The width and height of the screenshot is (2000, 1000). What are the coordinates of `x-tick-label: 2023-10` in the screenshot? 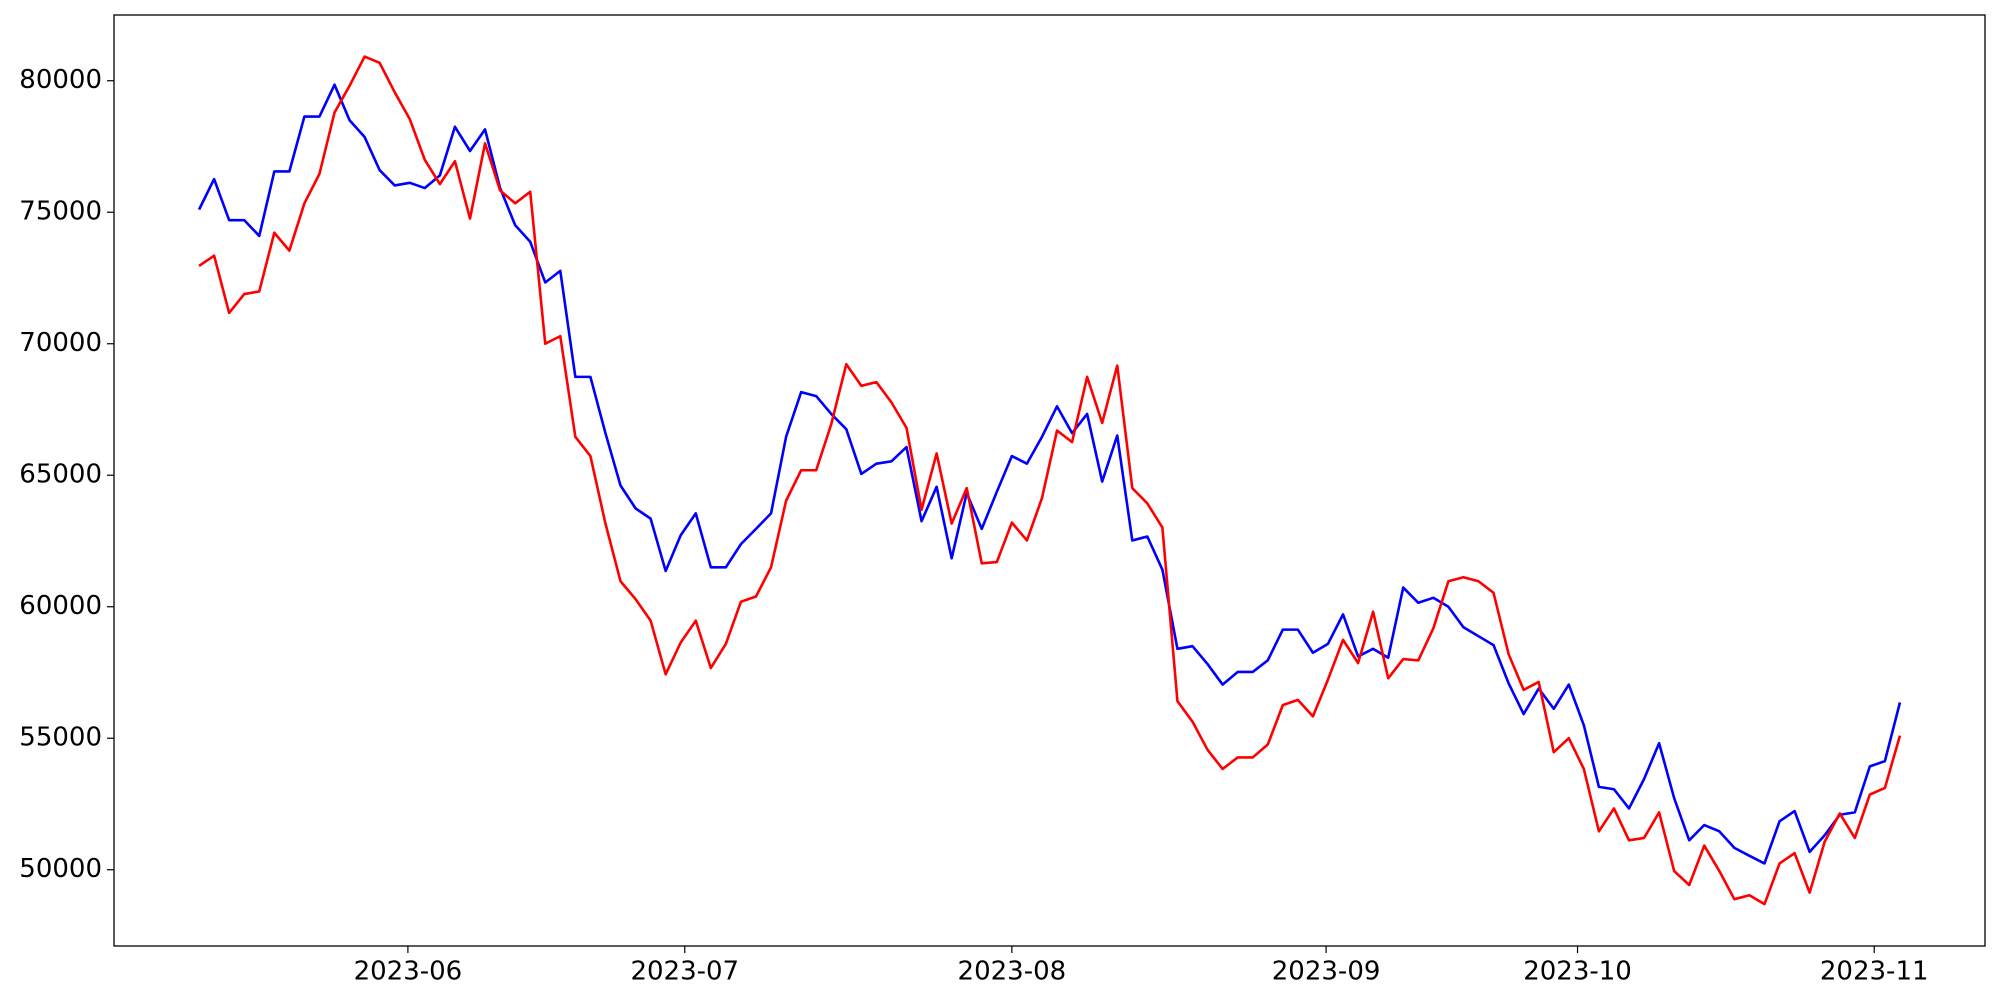 It's located at (1577, 972).